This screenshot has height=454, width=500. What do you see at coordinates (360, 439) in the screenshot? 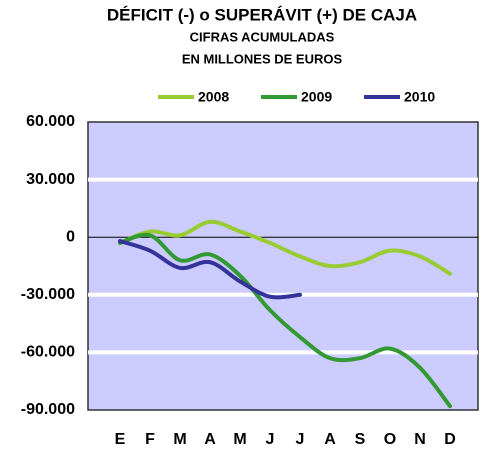
I see `x-tick-label: S` at bounding box center [360, 439].